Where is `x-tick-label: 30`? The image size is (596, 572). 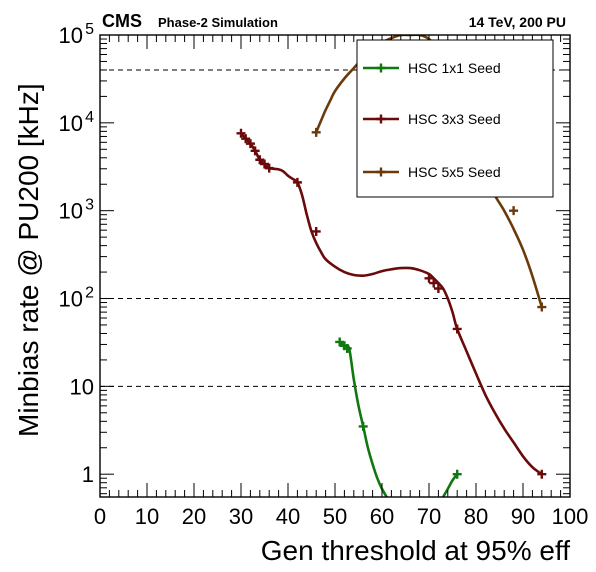 x-tick-label: 30 is located at coordinates (241, 516).